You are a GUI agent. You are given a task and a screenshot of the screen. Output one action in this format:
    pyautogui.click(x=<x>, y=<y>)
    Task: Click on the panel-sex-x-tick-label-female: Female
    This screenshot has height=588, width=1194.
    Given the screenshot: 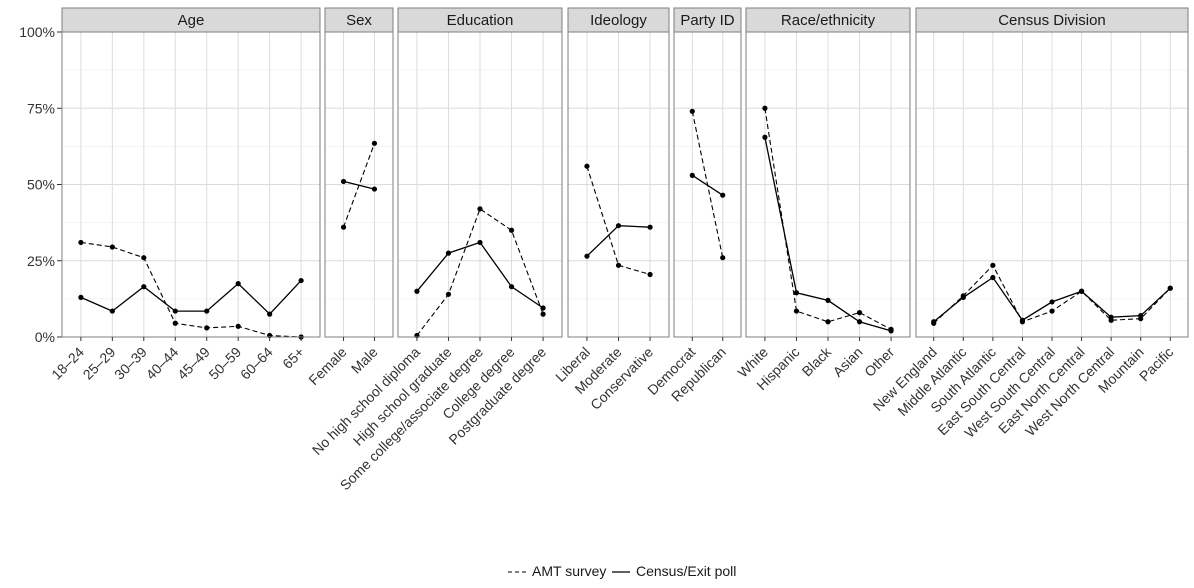 What is the action you would take?
    pyautogui.click(x=327, y=366)
    